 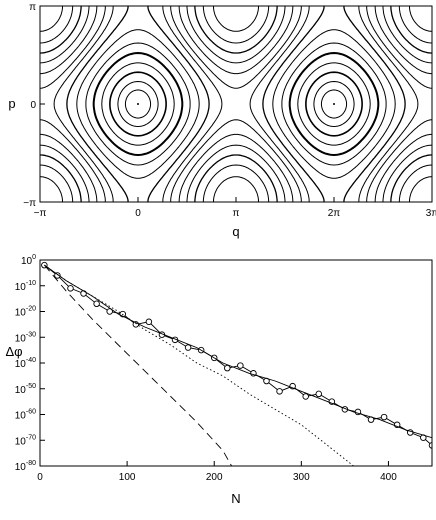 I want to click on phase-x-tick-label: −π, so click(x=40, y=213).